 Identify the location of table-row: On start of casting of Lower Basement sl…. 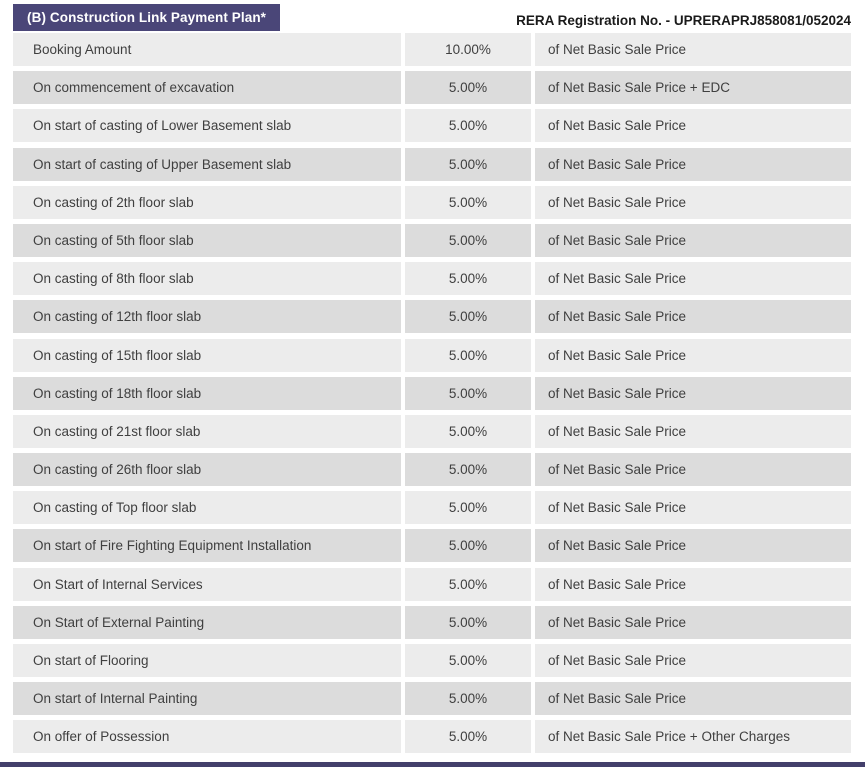
(432, 126).